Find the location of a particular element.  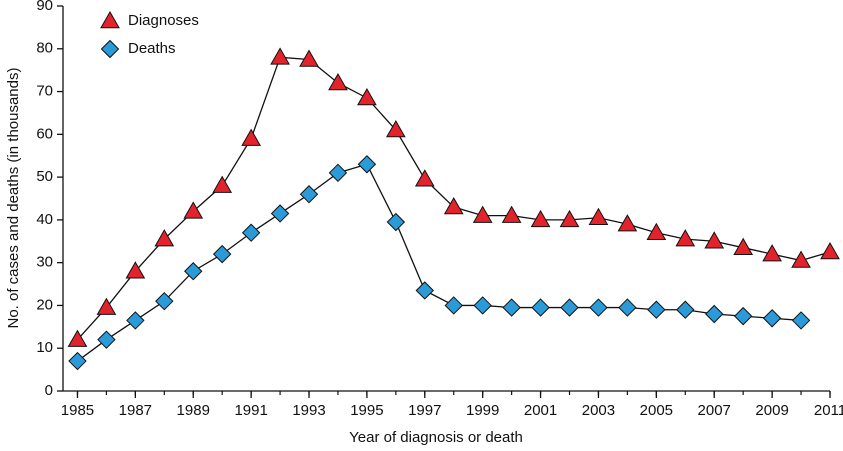

y-tick-label: 40 is located at coordinates (44, 219).